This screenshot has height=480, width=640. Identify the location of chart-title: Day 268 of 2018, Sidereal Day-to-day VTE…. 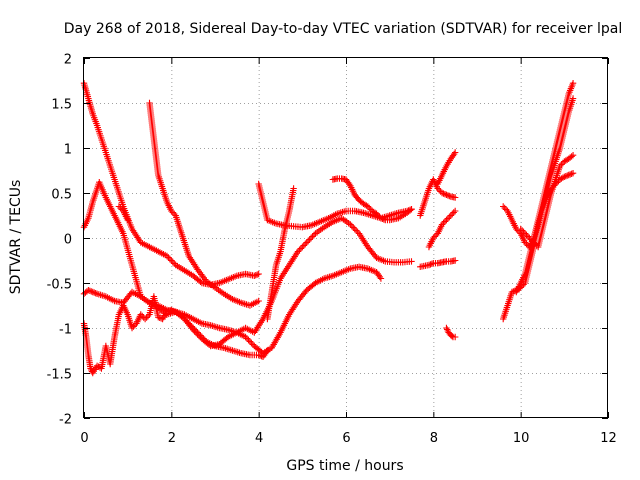
(343, 29).